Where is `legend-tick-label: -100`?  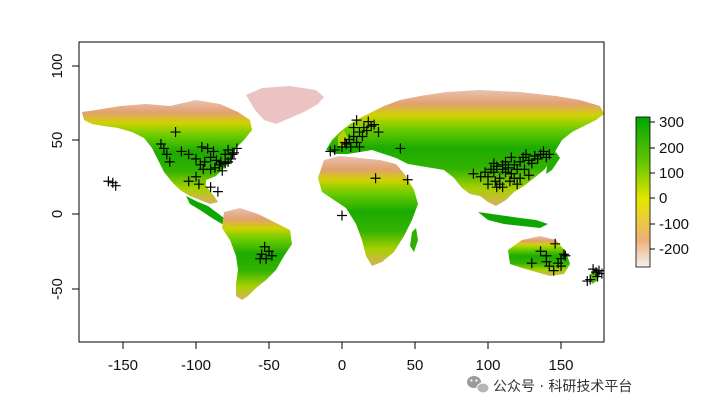
legend-tick-label: -100 is located at coordinates (674, 224).